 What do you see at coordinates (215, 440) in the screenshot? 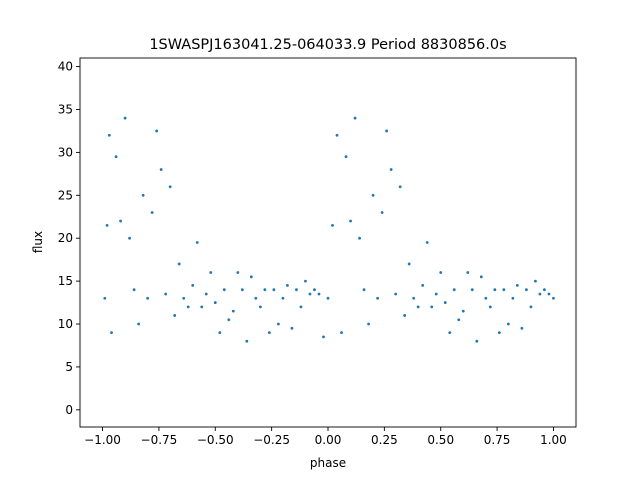
I see `x-tick-label: −0.50` at bounding box center [215, 440].